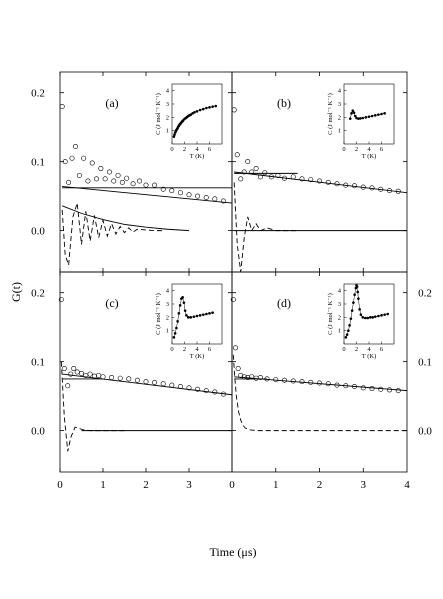  Describe the element at coordinates (343, 149) in the screenshot. I see `inset-x-tick-label: 0` at that location.